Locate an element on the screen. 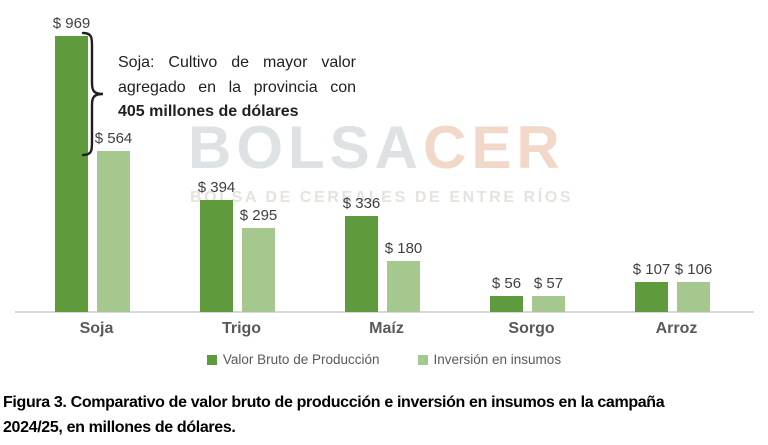 The height and width of the screenshot is (445, 768). watermark-cer-text: CER is located at coordinates (494, 147).